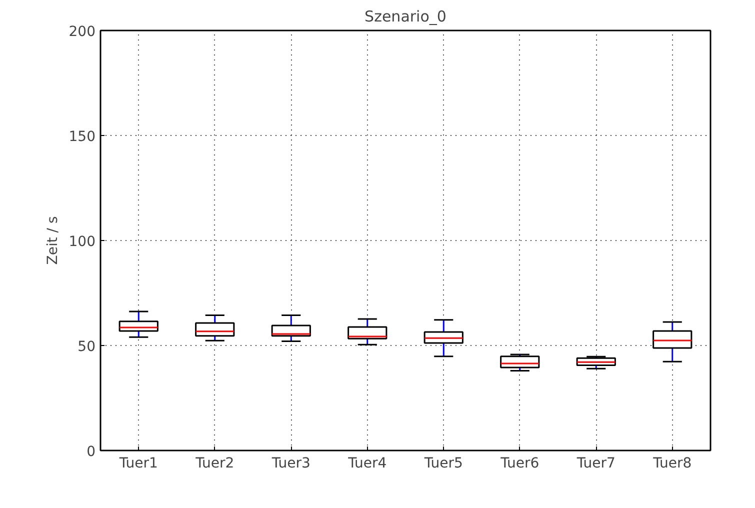 This screenshot has height=508, width=755. I want to click on x-tick-label: Tuer5, so click(443, 464).